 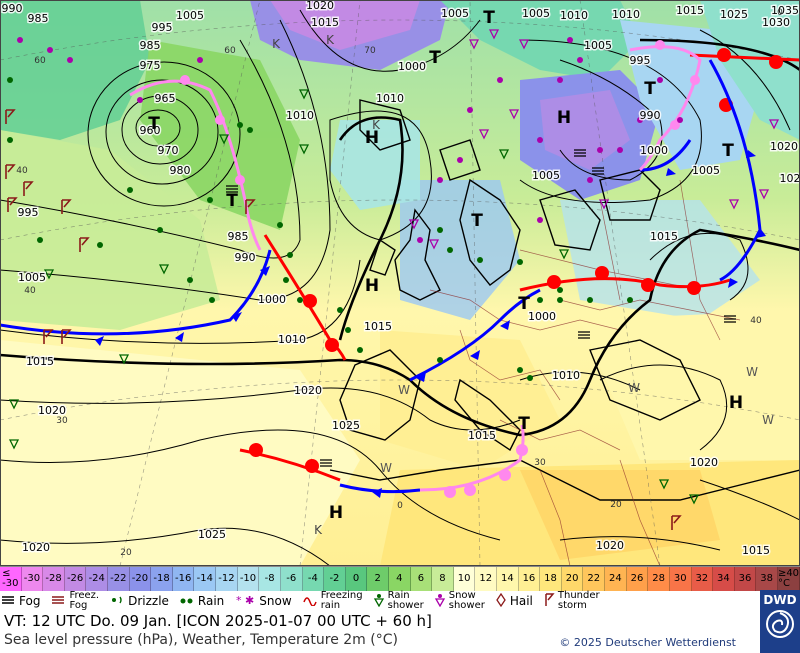 What do you see at coordinates (126, 553) in the screenshot?
I see `isotherm-label: 20` at bounding box center [126, 553].